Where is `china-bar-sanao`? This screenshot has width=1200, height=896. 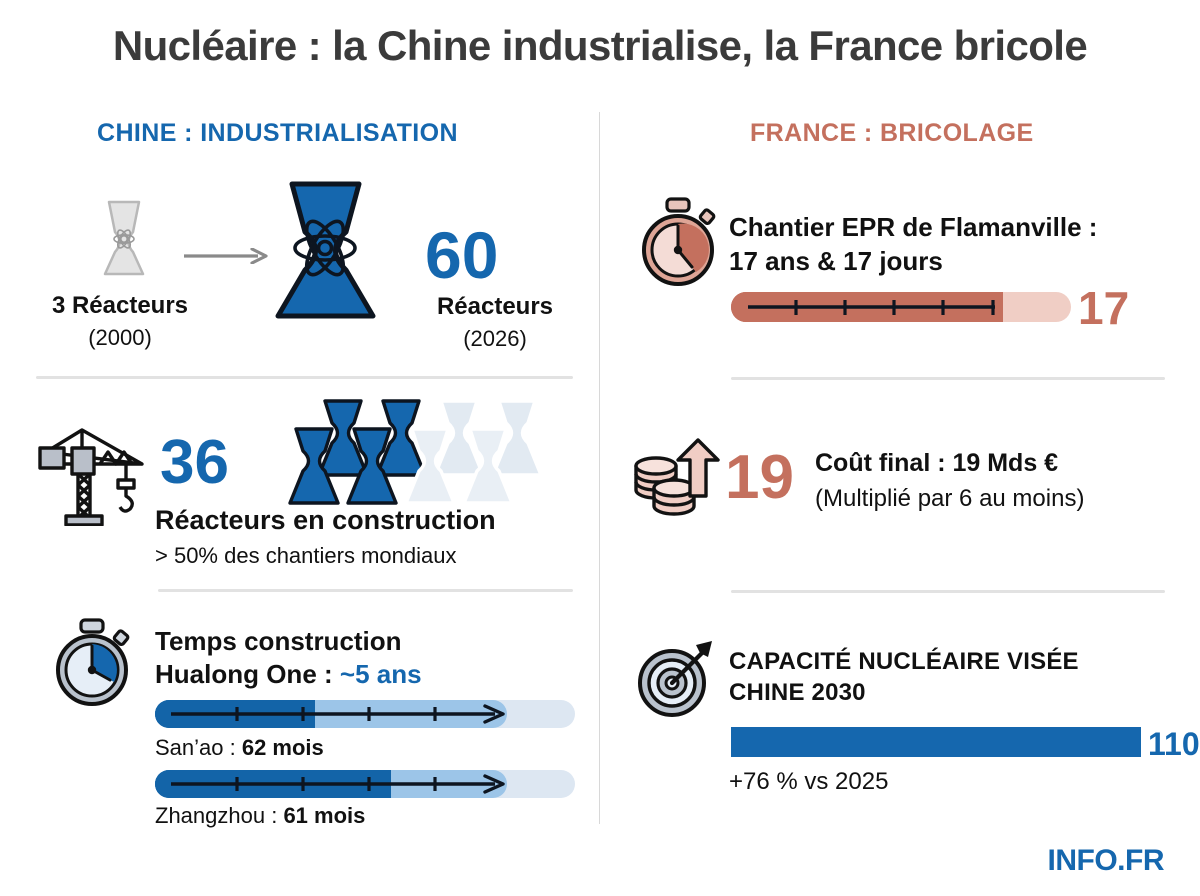
china-bar-sanao is located at coordinates (365, 716).